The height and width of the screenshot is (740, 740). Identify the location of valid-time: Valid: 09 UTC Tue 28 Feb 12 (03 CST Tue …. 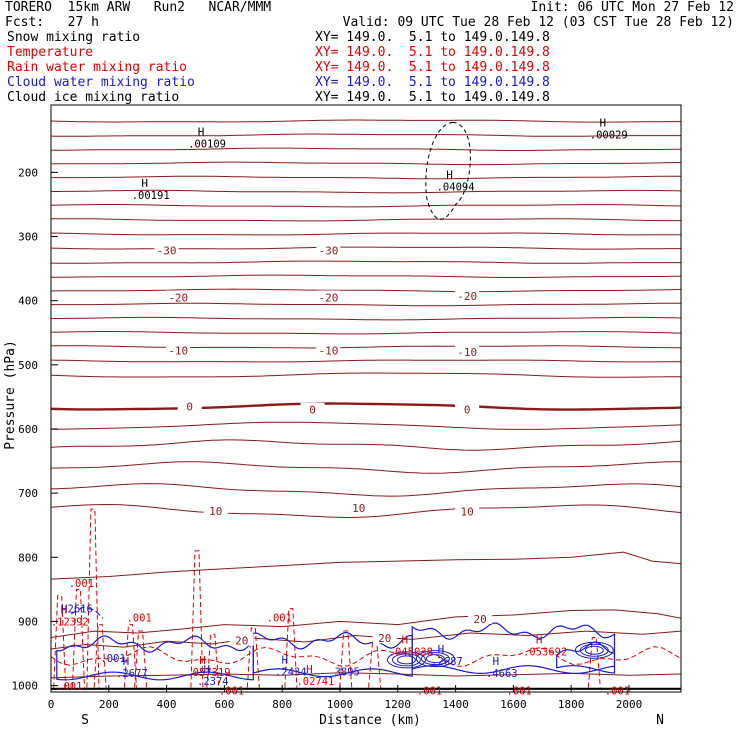
(538, 22).